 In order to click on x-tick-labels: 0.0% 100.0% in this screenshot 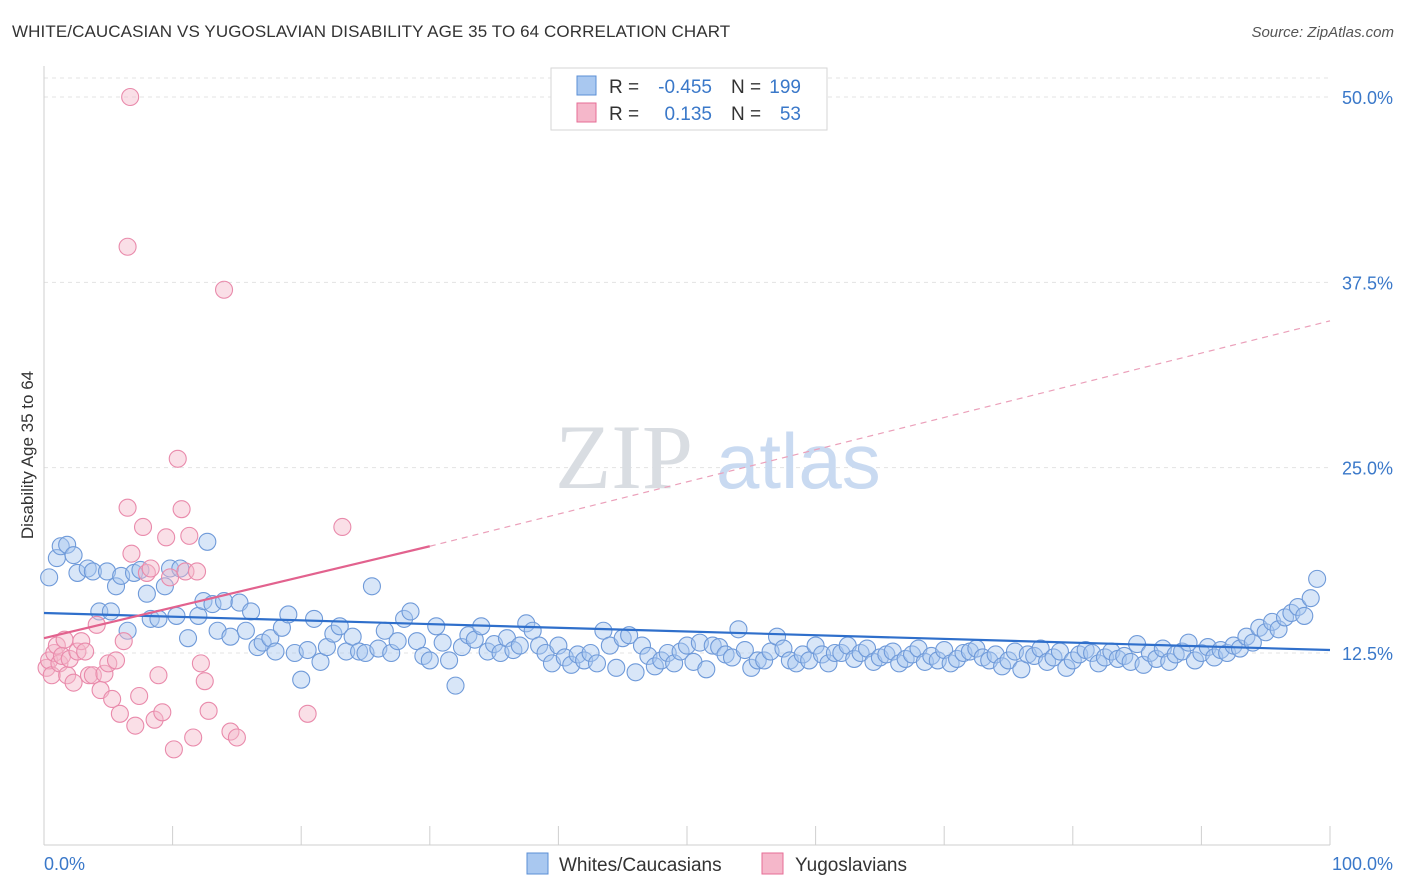, I will do `click(718, 864)`.